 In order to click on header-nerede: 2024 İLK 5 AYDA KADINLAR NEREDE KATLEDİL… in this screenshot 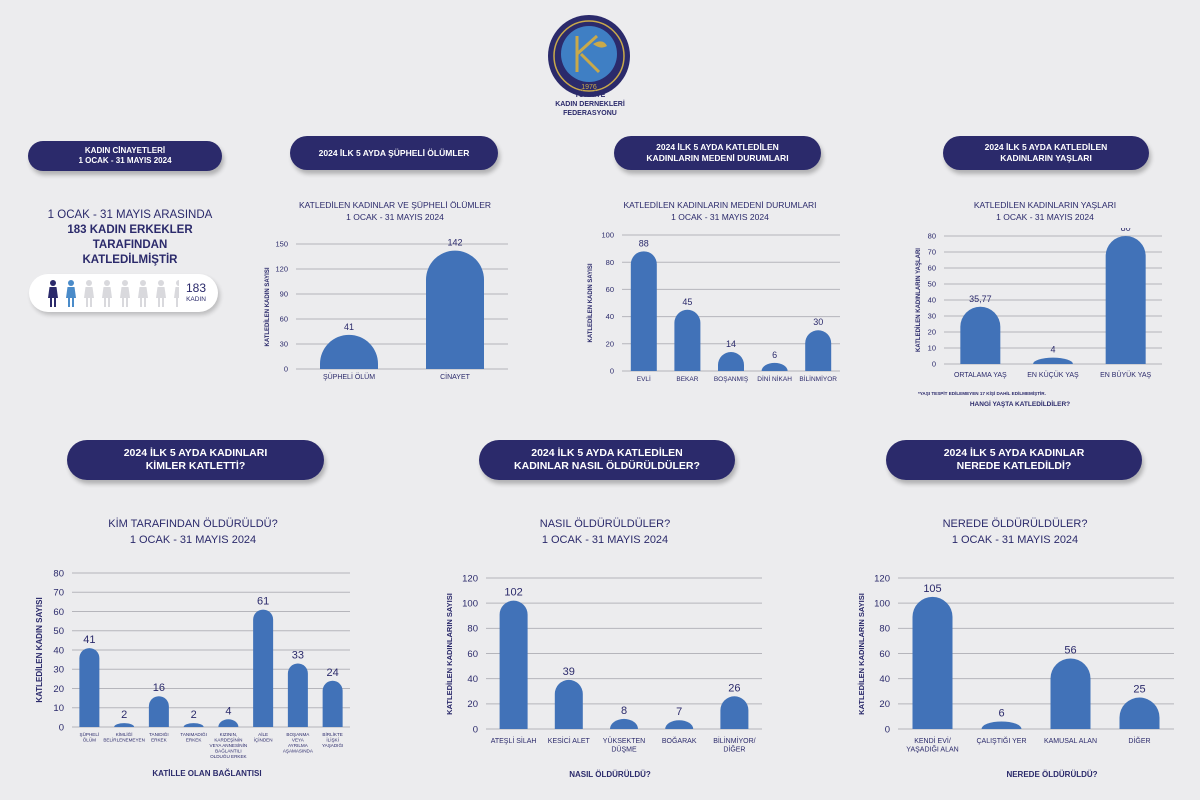, I will do `click(1014, 460)`.